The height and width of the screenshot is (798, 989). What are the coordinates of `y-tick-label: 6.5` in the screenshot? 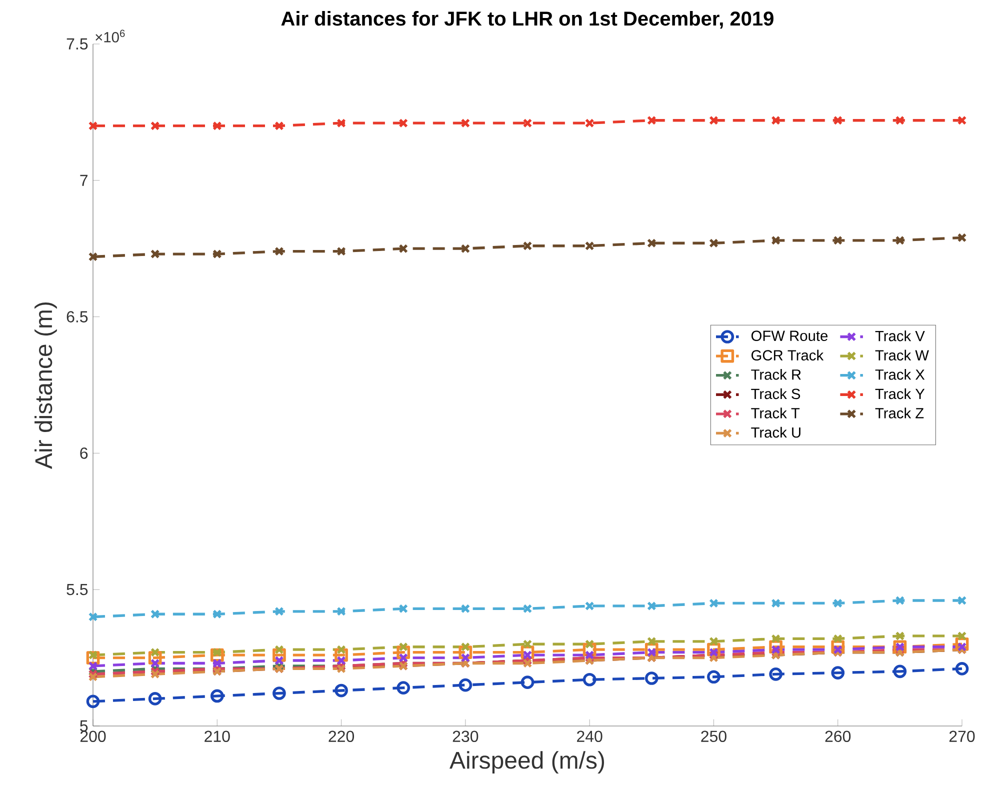 It's located at (77, 316).